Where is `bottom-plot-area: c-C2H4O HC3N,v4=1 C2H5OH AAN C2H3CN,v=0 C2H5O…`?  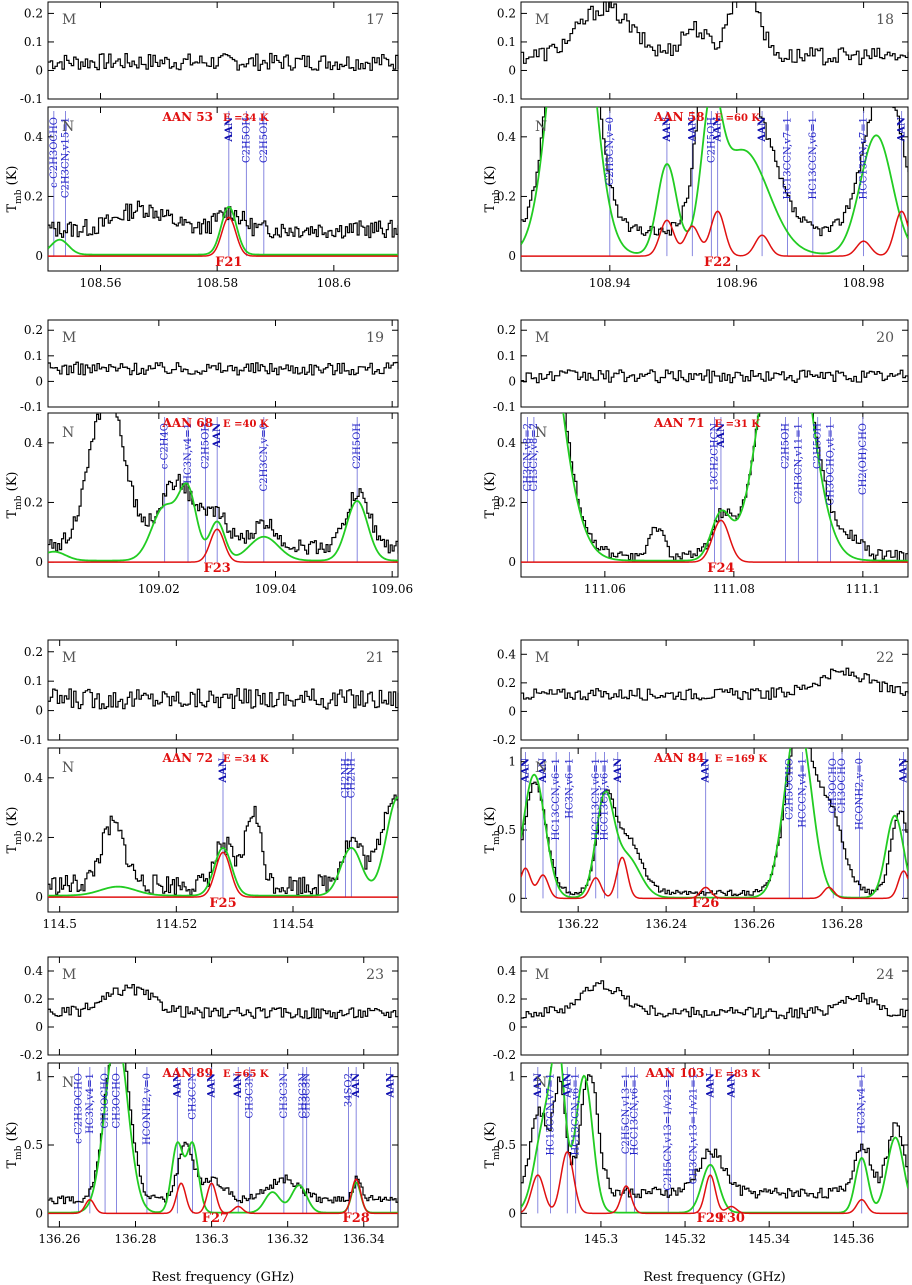
bottom-plot-area: c-C2H4O HC3N,v4=1 C2H5OH AAN C2H3CN,v=0 C2H5O… is located at coordinates (223, 488).